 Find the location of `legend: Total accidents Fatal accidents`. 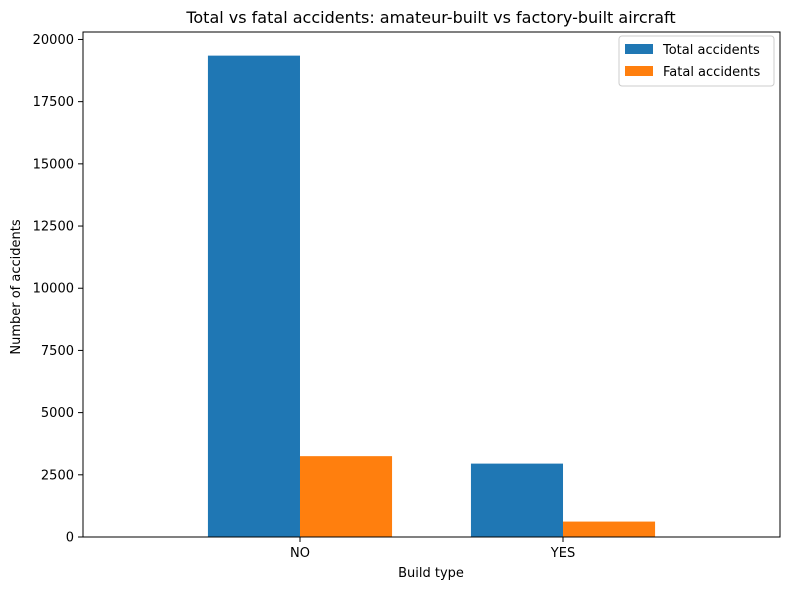

legend: Total accidents Fatal accidents is located at coordinates (696, 61).